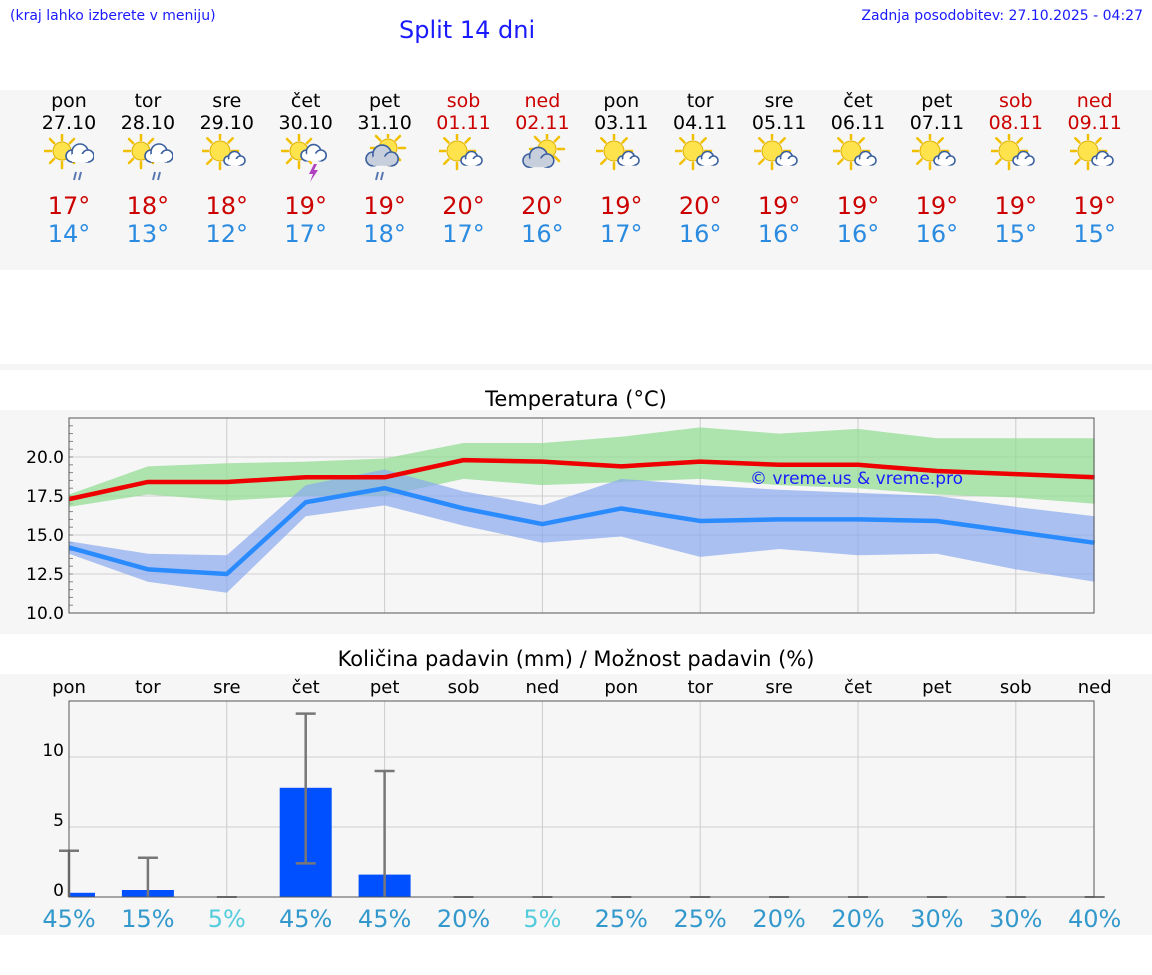 This screenshot has width=1152, height=975. Describe the element at coordinates (45, 614) in the screenshot. I see `y-tick-label: 10.0` at that location.